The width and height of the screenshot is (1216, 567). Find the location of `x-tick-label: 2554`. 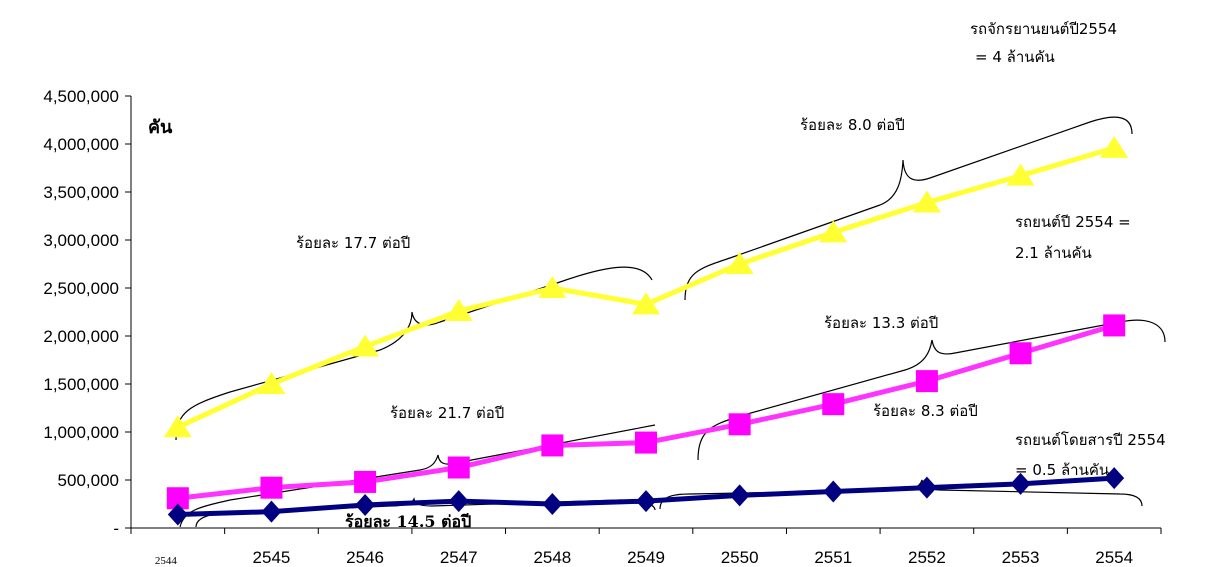

x-tick-label: 2554 is located at coordinates (1114, 557).